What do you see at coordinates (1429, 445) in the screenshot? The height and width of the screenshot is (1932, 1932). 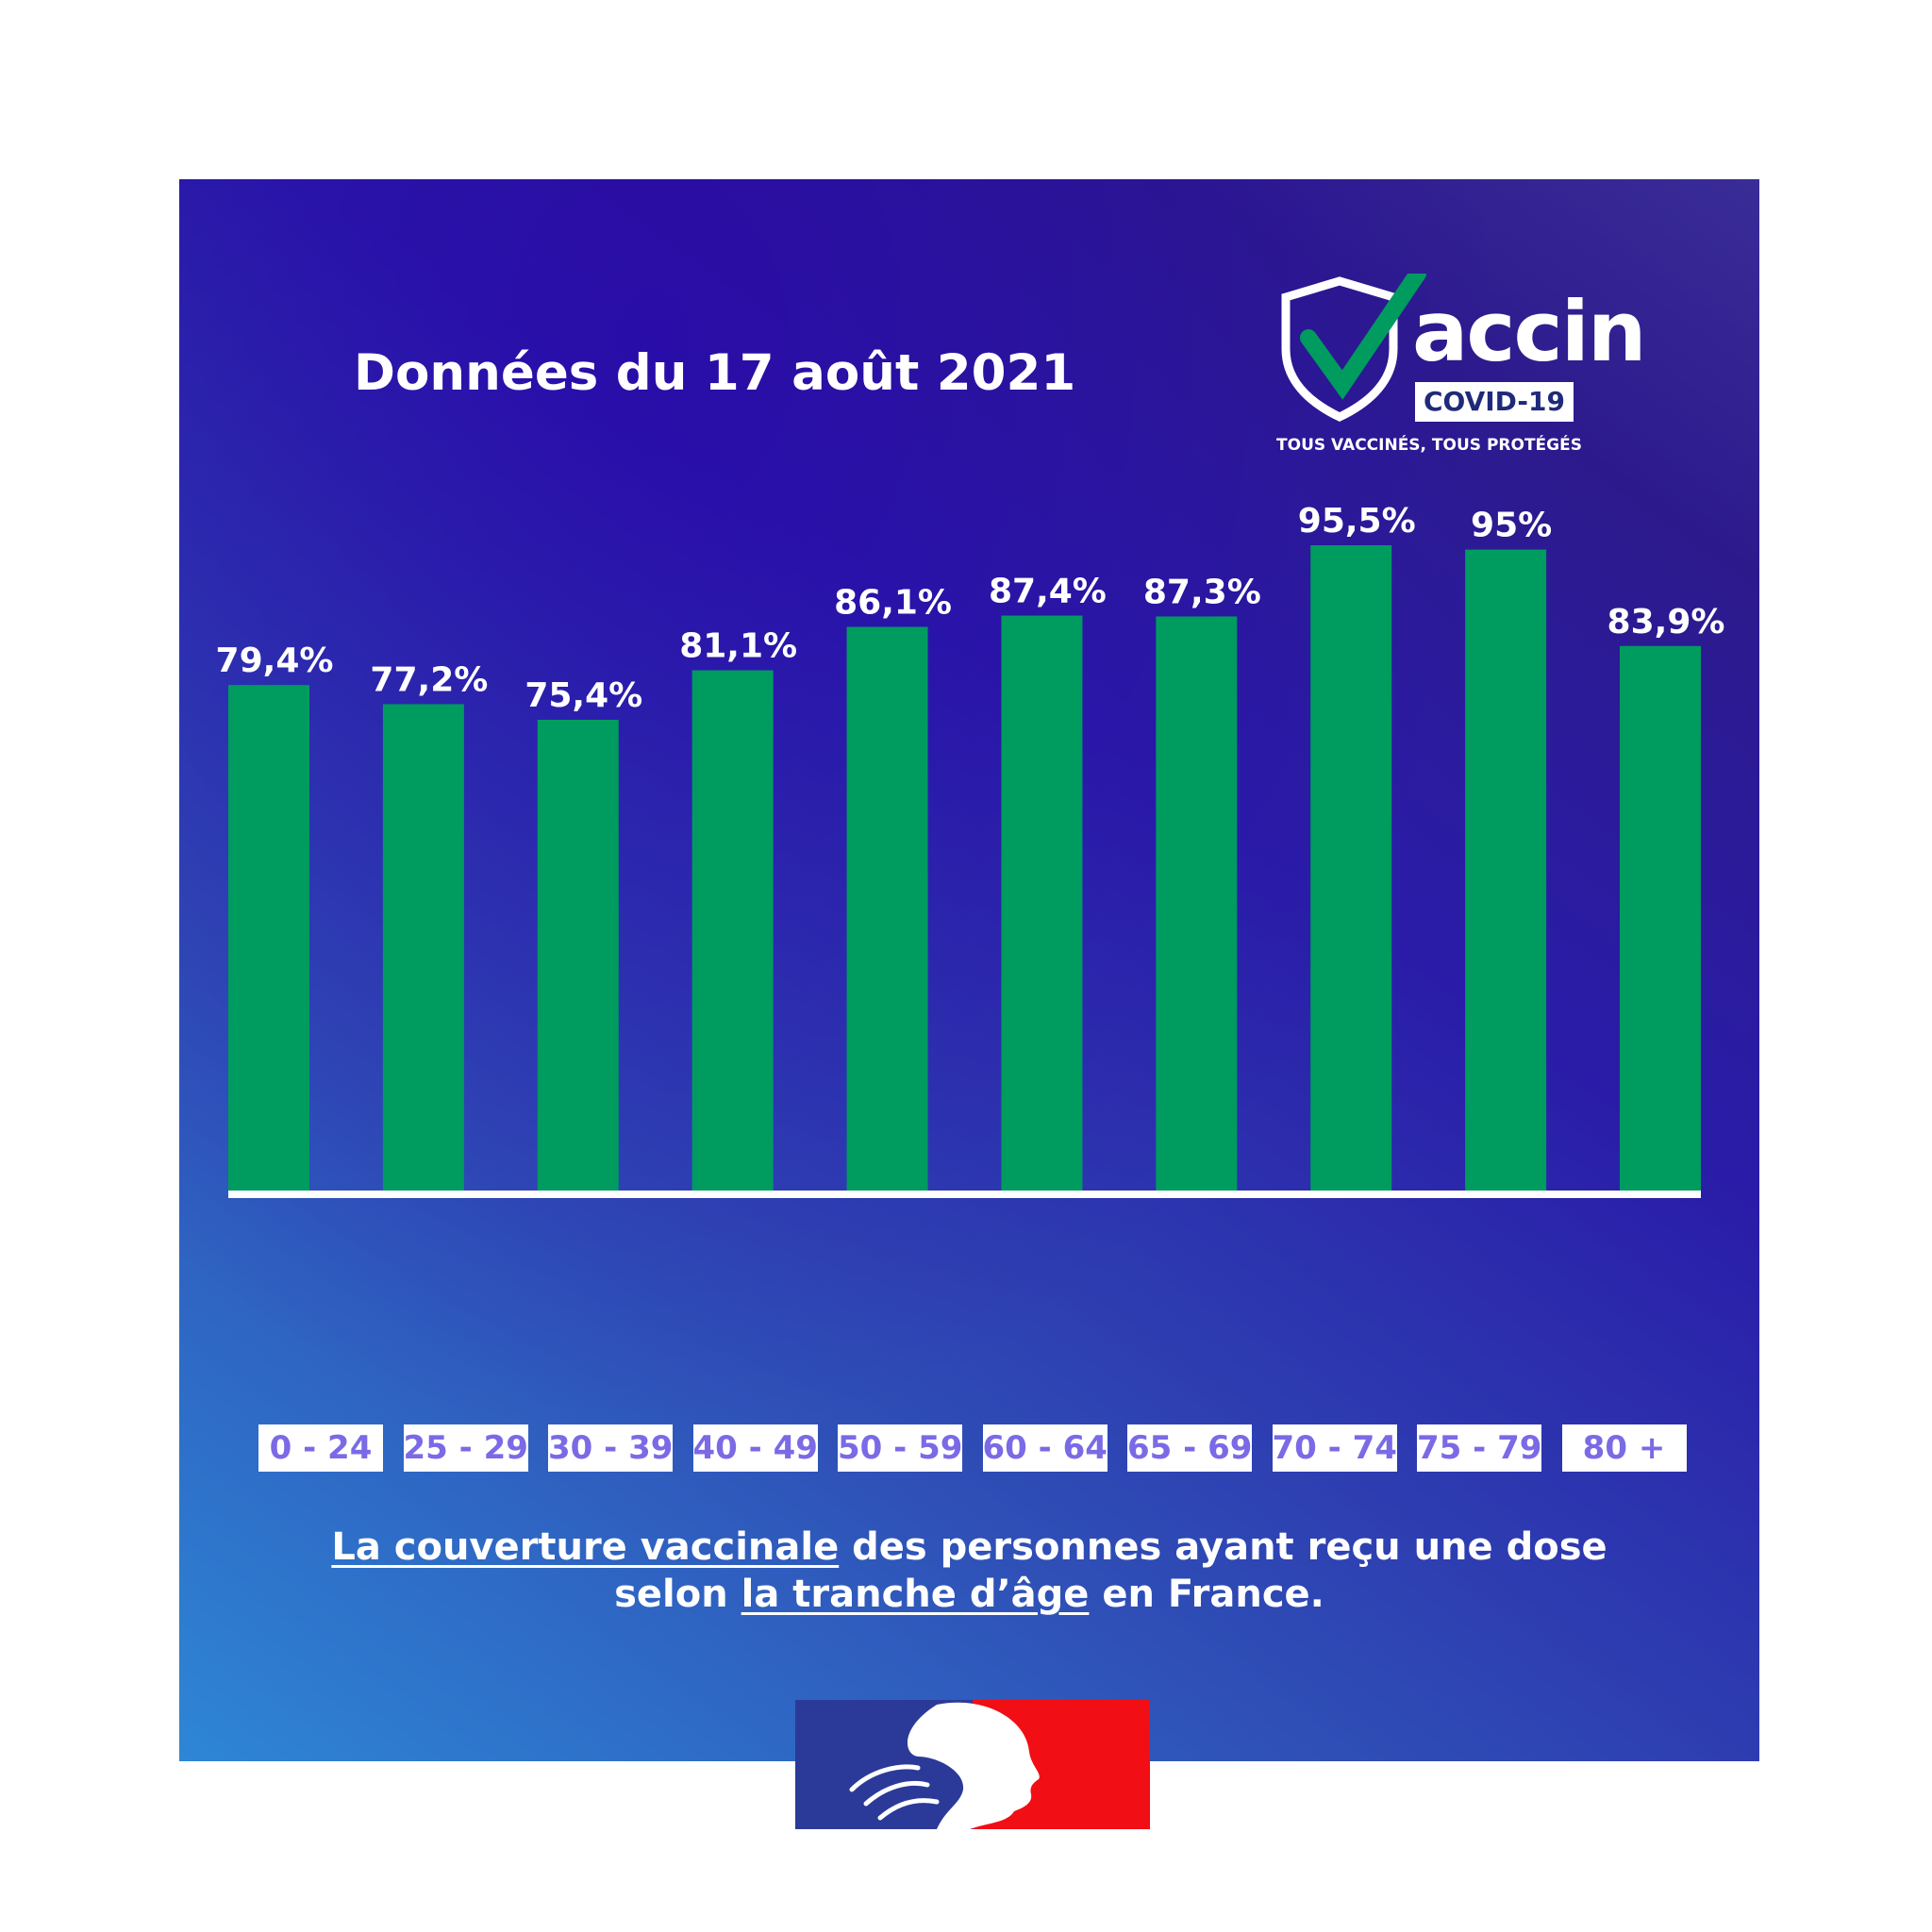 I see `logo-tagline: TOUS VACCINÉS, TOUS PROTÉGÉS` at bounding box center [1429, 445].